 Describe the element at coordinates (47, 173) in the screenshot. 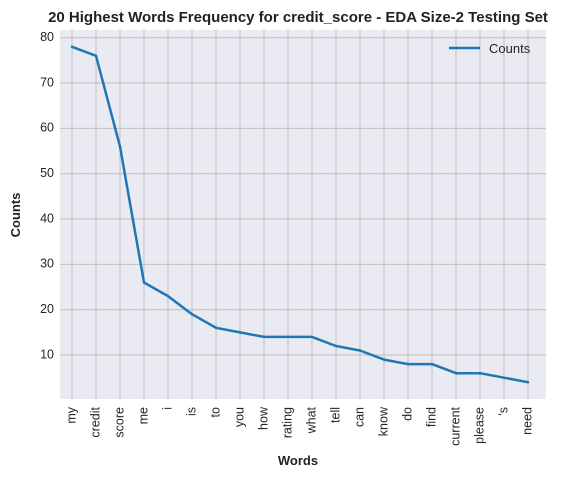

I see `y-tick-label: 50` at that location.